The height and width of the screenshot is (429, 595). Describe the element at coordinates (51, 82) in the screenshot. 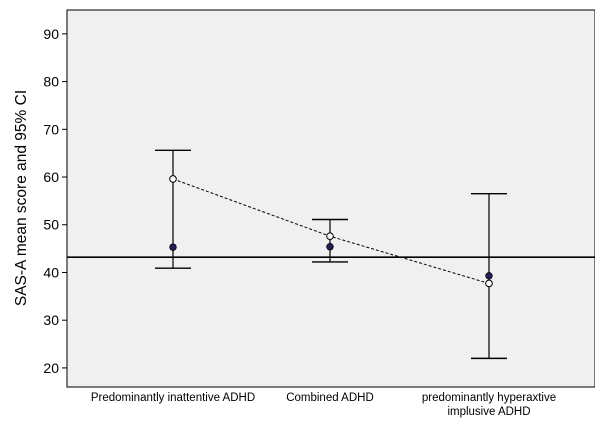

I see `y-tick-label: 80` at that location.